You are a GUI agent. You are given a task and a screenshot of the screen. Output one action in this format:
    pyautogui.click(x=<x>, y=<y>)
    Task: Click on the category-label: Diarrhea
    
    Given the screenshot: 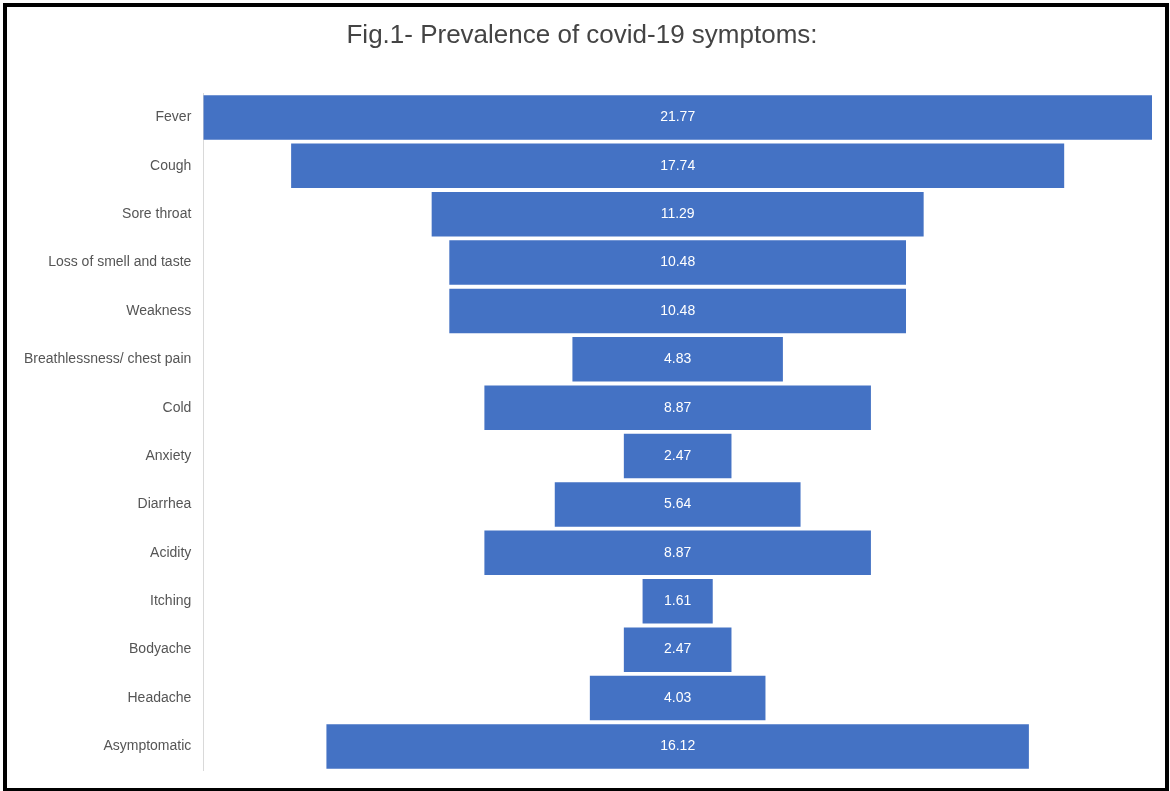 What is the action you would take?
    pyautogui.click(x=164, y=503)
    